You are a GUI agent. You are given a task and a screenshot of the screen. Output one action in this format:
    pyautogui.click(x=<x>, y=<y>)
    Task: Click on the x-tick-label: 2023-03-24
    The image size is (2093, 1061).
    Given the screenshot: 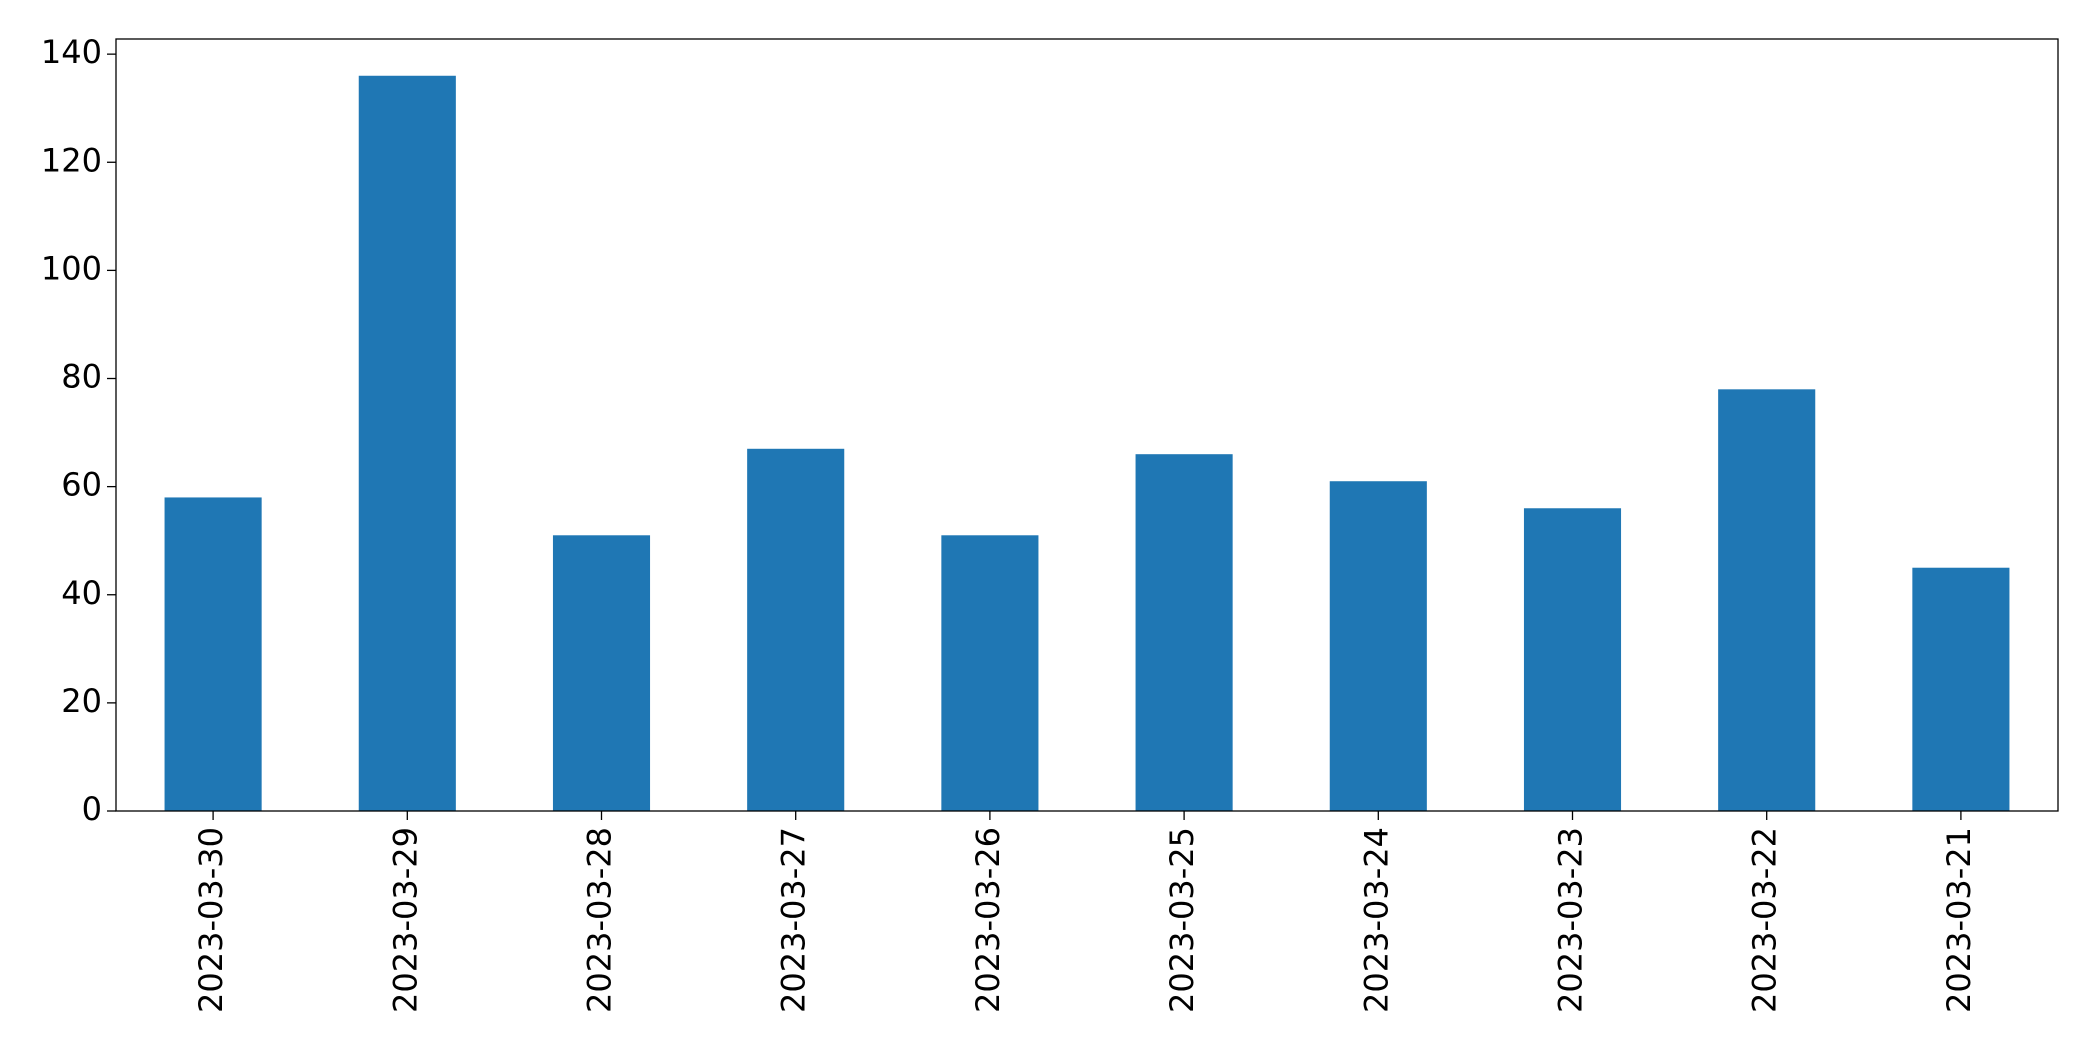 What is the action you would take?
    pyautogui.click(x=1376, y=920)
    